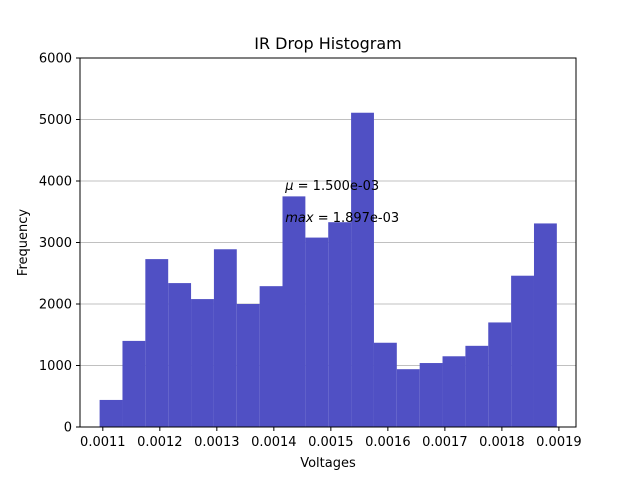 Image resolution: width=640 pixels, height=480 pixels. What do you see at coordinates (502, 442) in the screenshot?
I see `x-tick-label: 0.0018` at bounding box center [502, 442].